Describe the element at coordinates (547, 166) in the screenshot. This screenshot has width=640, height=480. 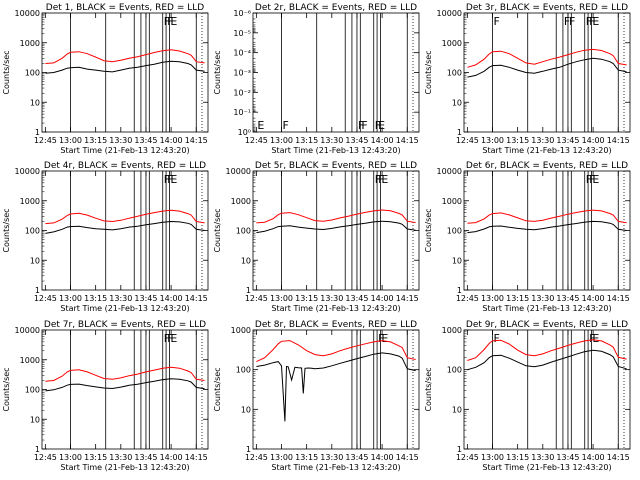
I see `panel-title: Det 6r, BLACK = Events, RED = LLD` at that location.